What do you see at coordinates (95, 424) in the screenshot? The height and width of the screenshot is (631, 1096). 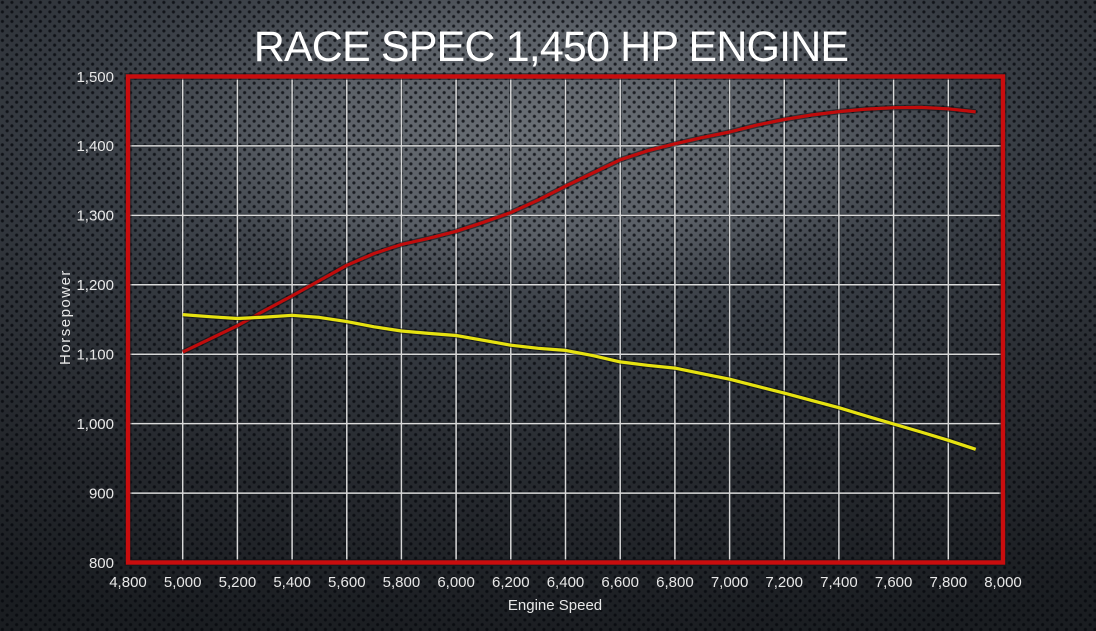 I see `svg-text: 1,000` at bounding box center [95, 424].